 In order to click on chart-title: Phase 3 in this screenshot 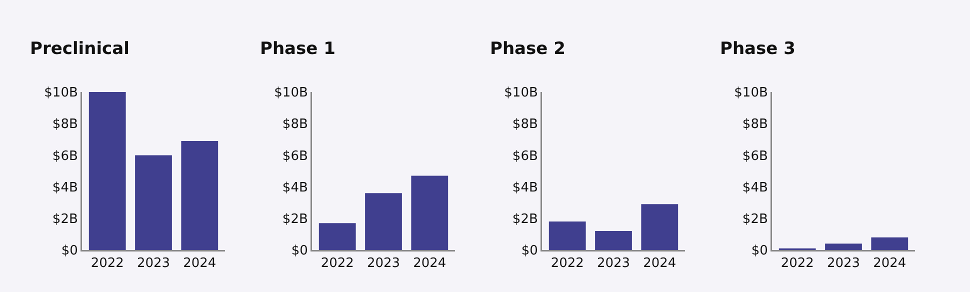, I will do `click(758, 48)`.